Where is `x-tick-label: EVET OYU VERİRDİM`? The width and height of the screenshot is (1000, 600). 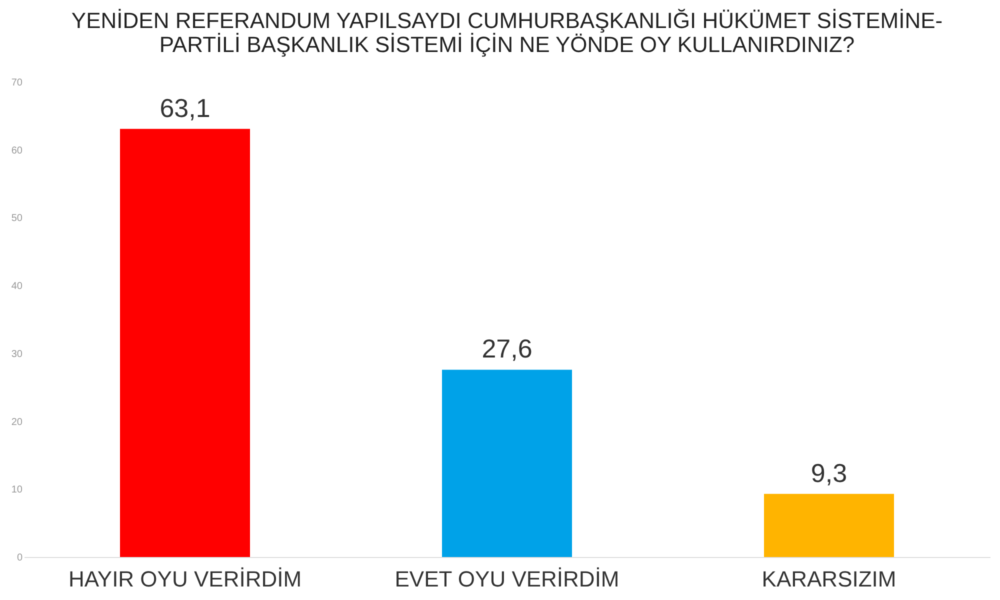
x-tick-label: EVET OYU VERİRDİM is located at coordinates (507, 579).